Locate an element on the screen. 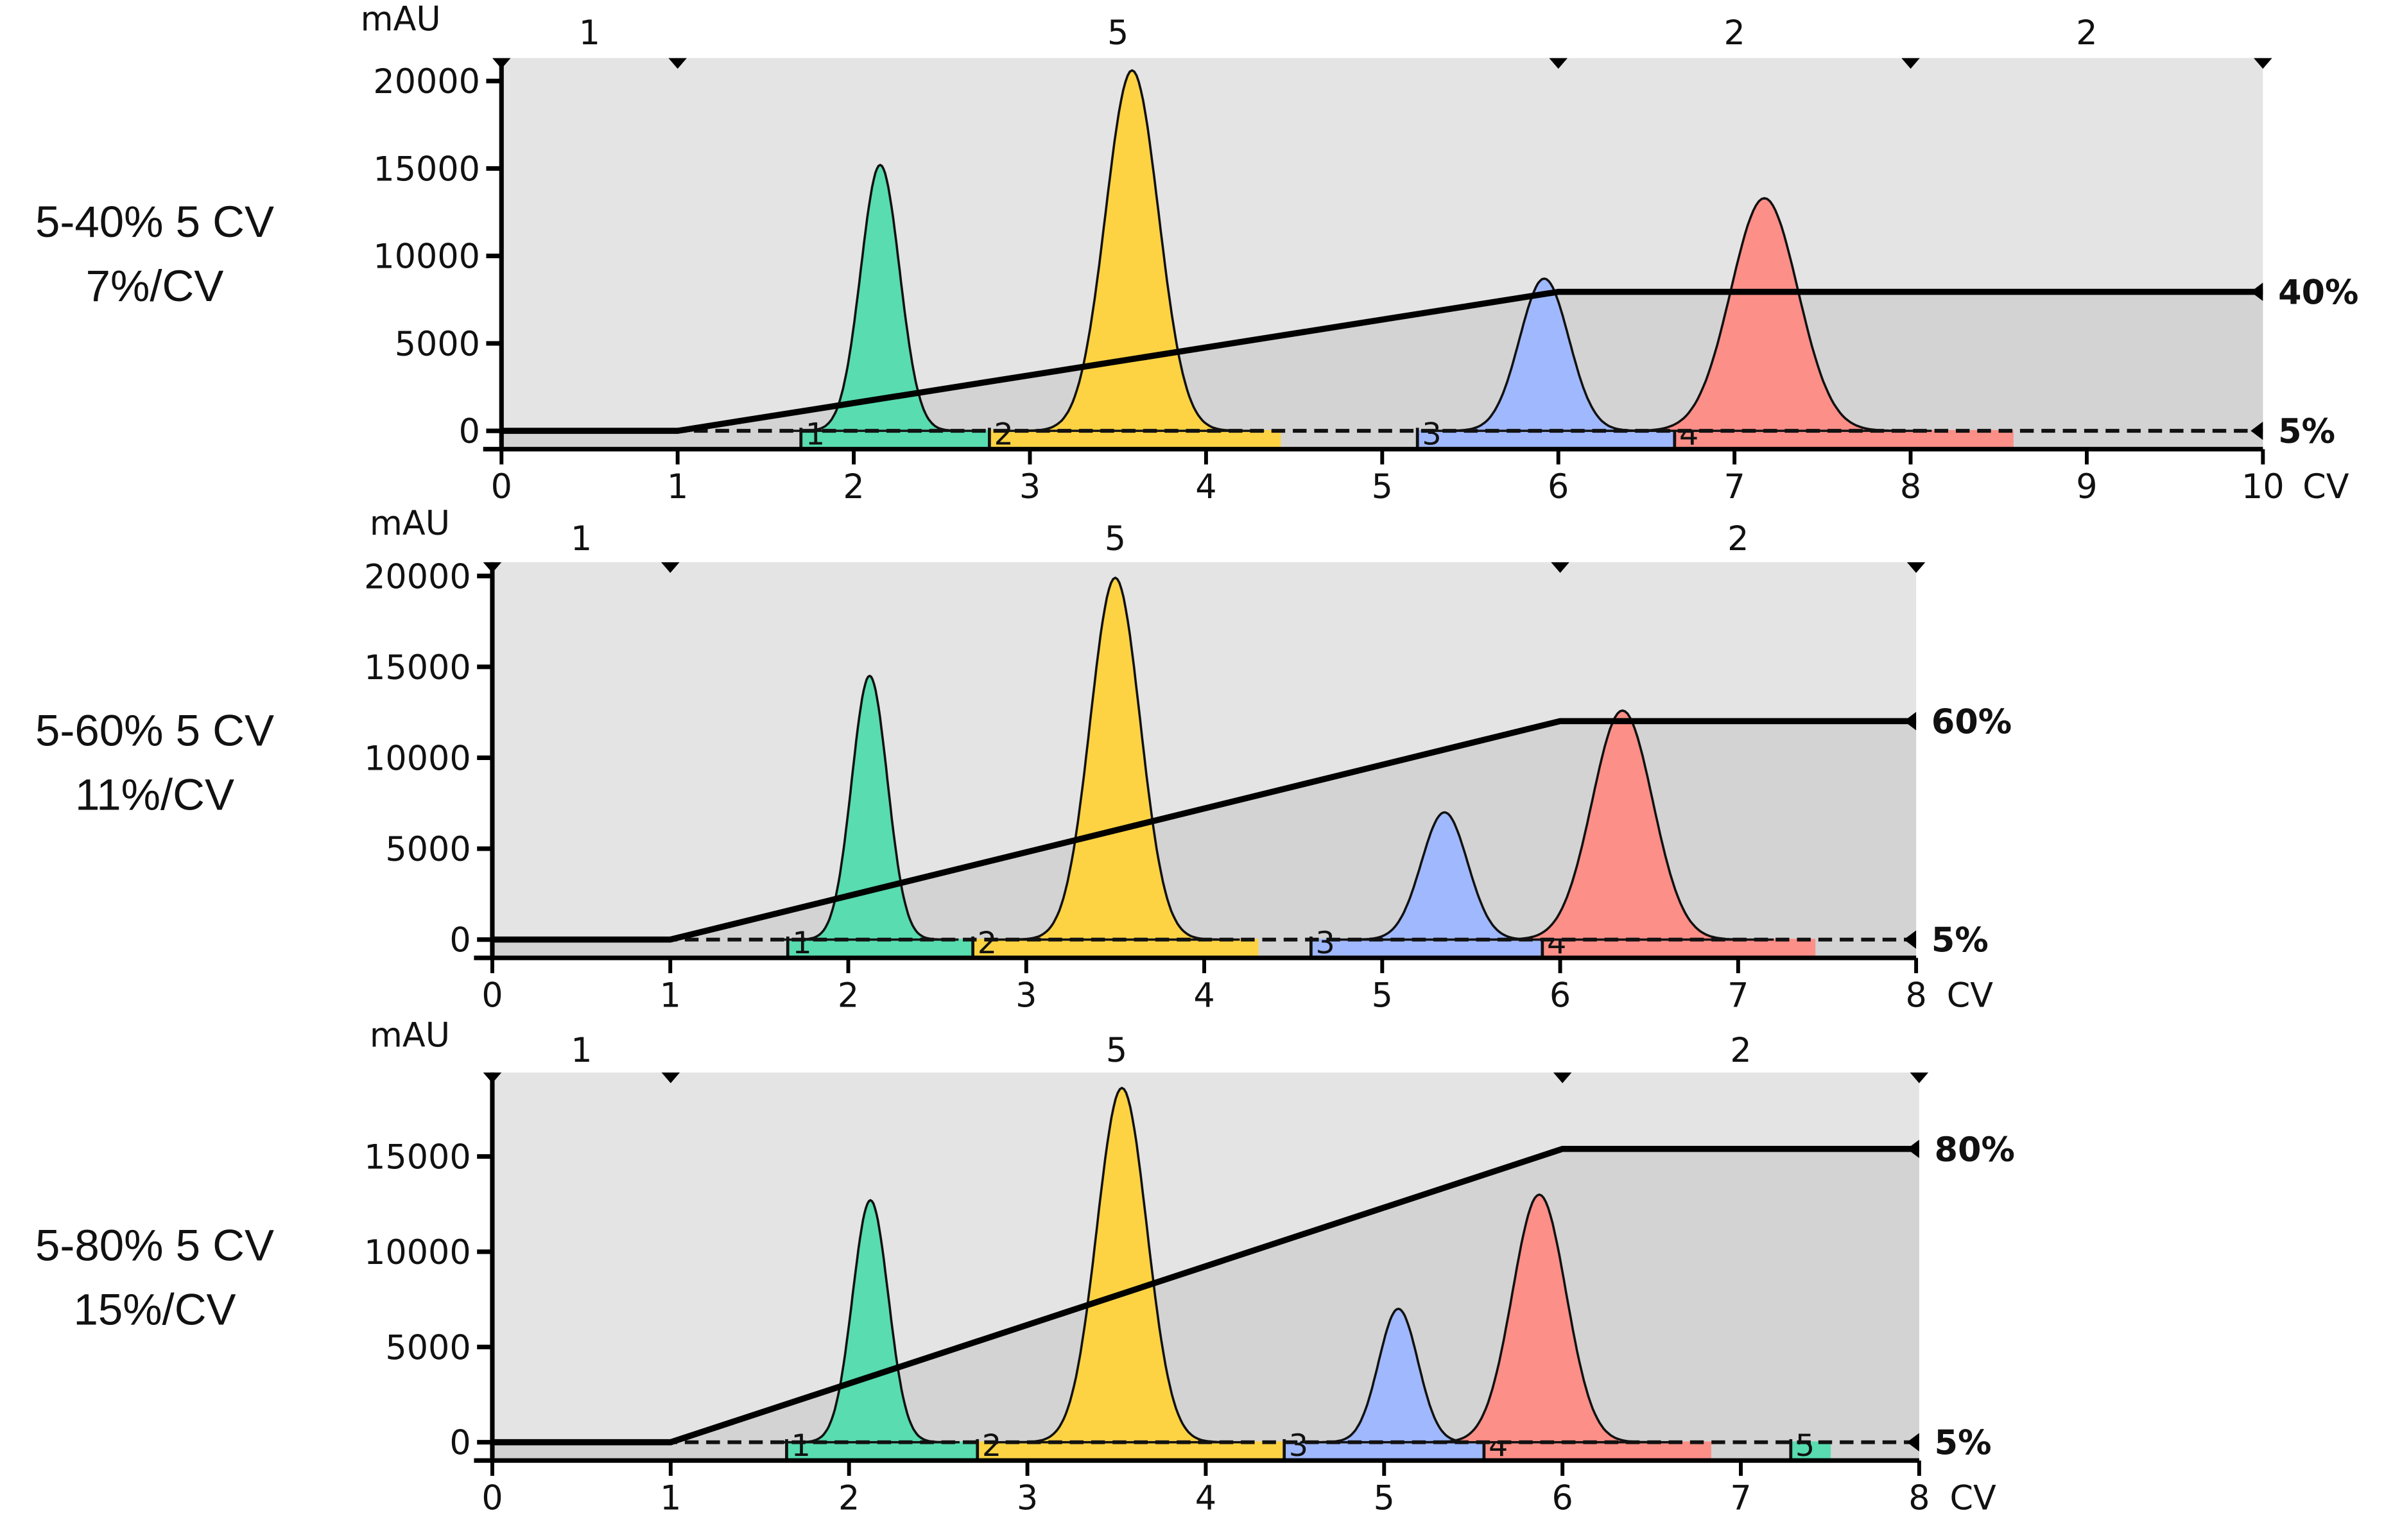 The width and height of the screenshot is (2384, 1540). gradient-end-label: 60% is located at coordinates (1971, 721).